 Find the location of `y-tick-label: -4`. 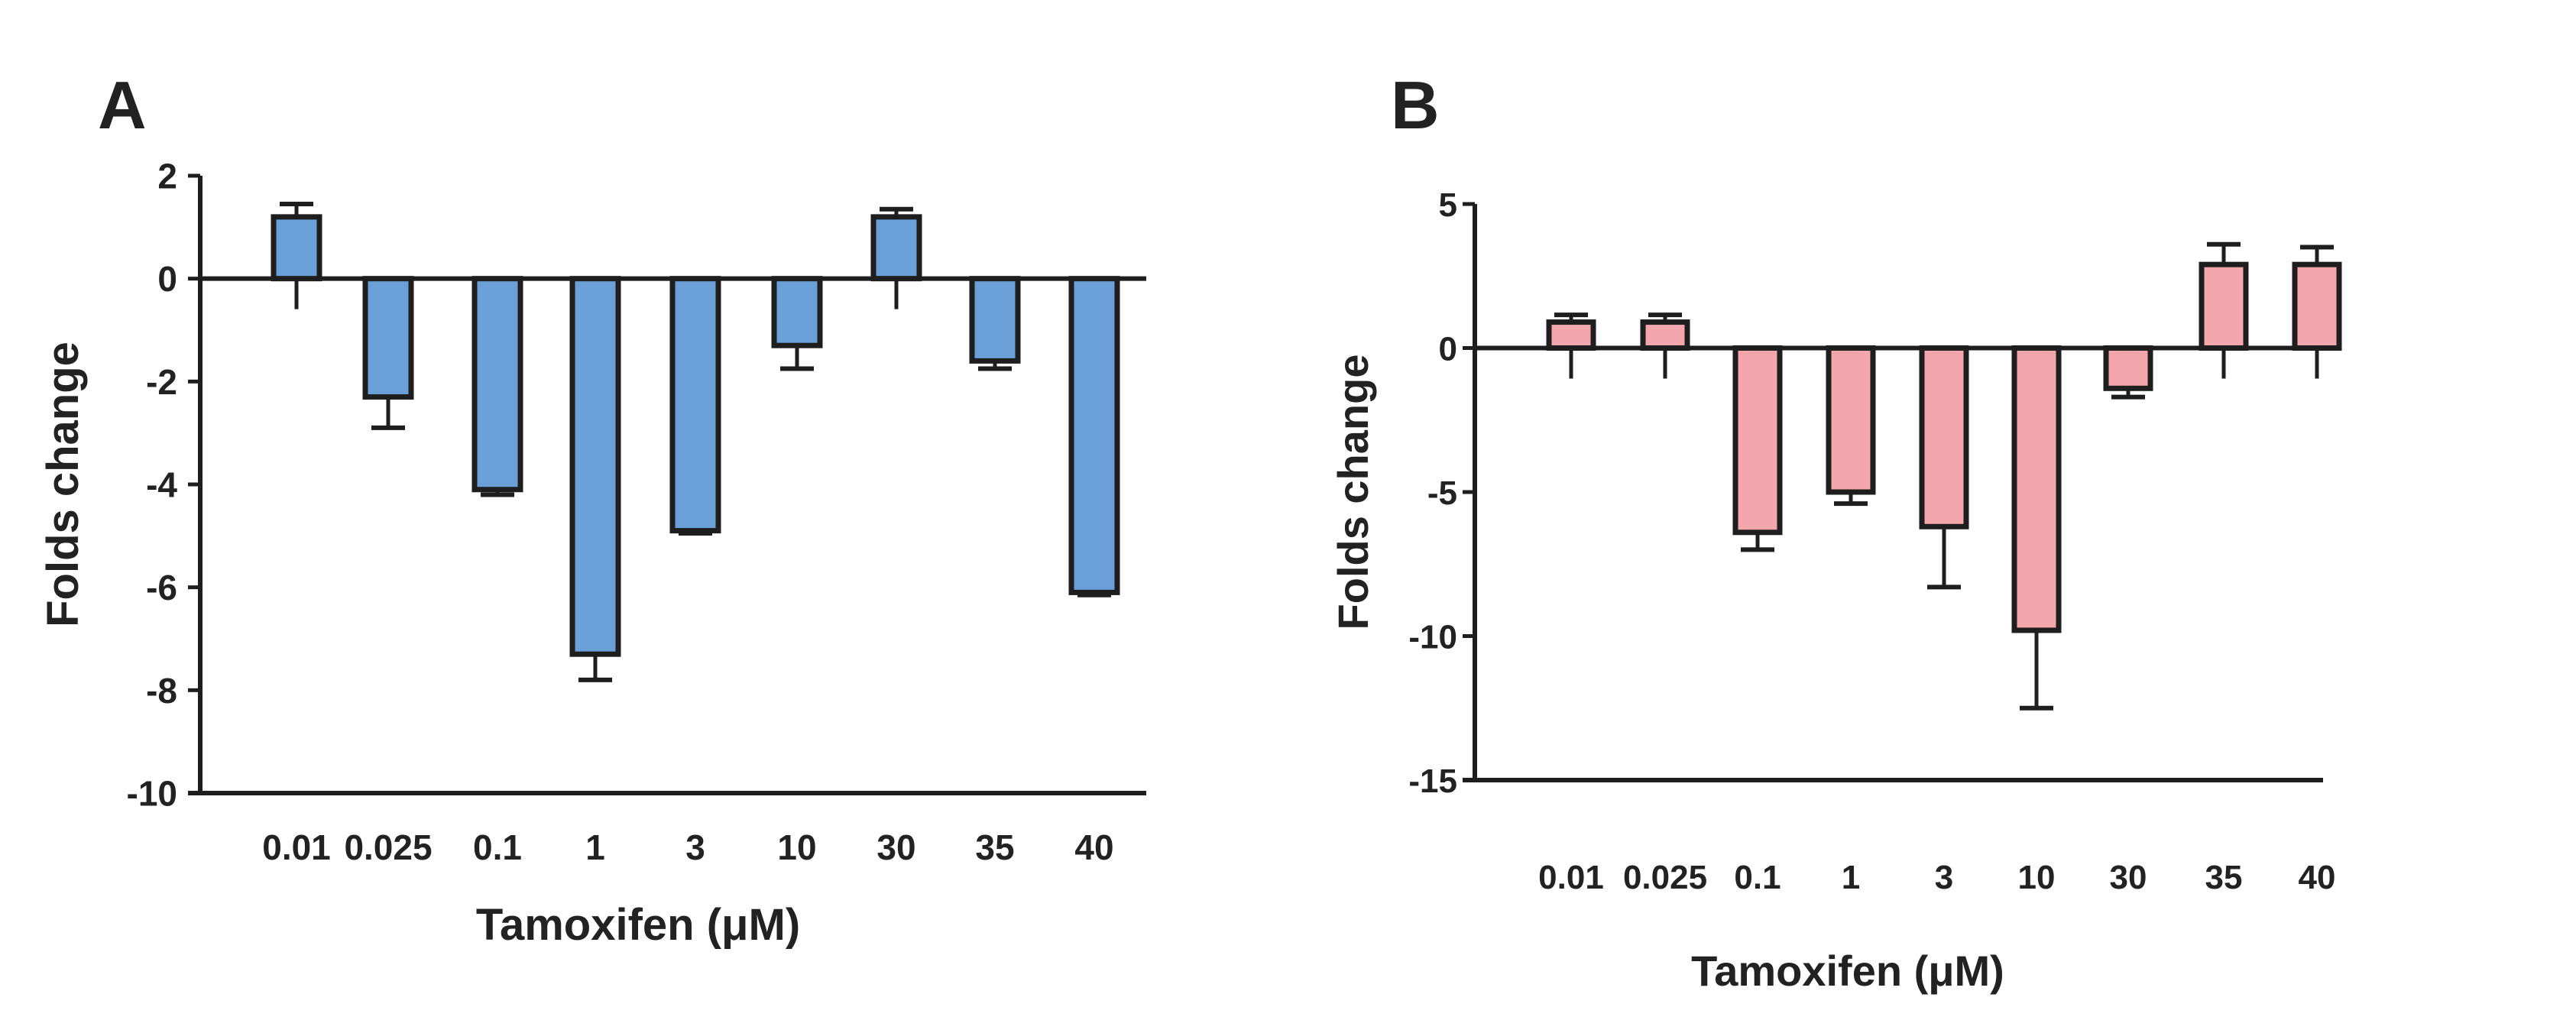

y-tick-label: -4 is located at coordinates (161, 485).